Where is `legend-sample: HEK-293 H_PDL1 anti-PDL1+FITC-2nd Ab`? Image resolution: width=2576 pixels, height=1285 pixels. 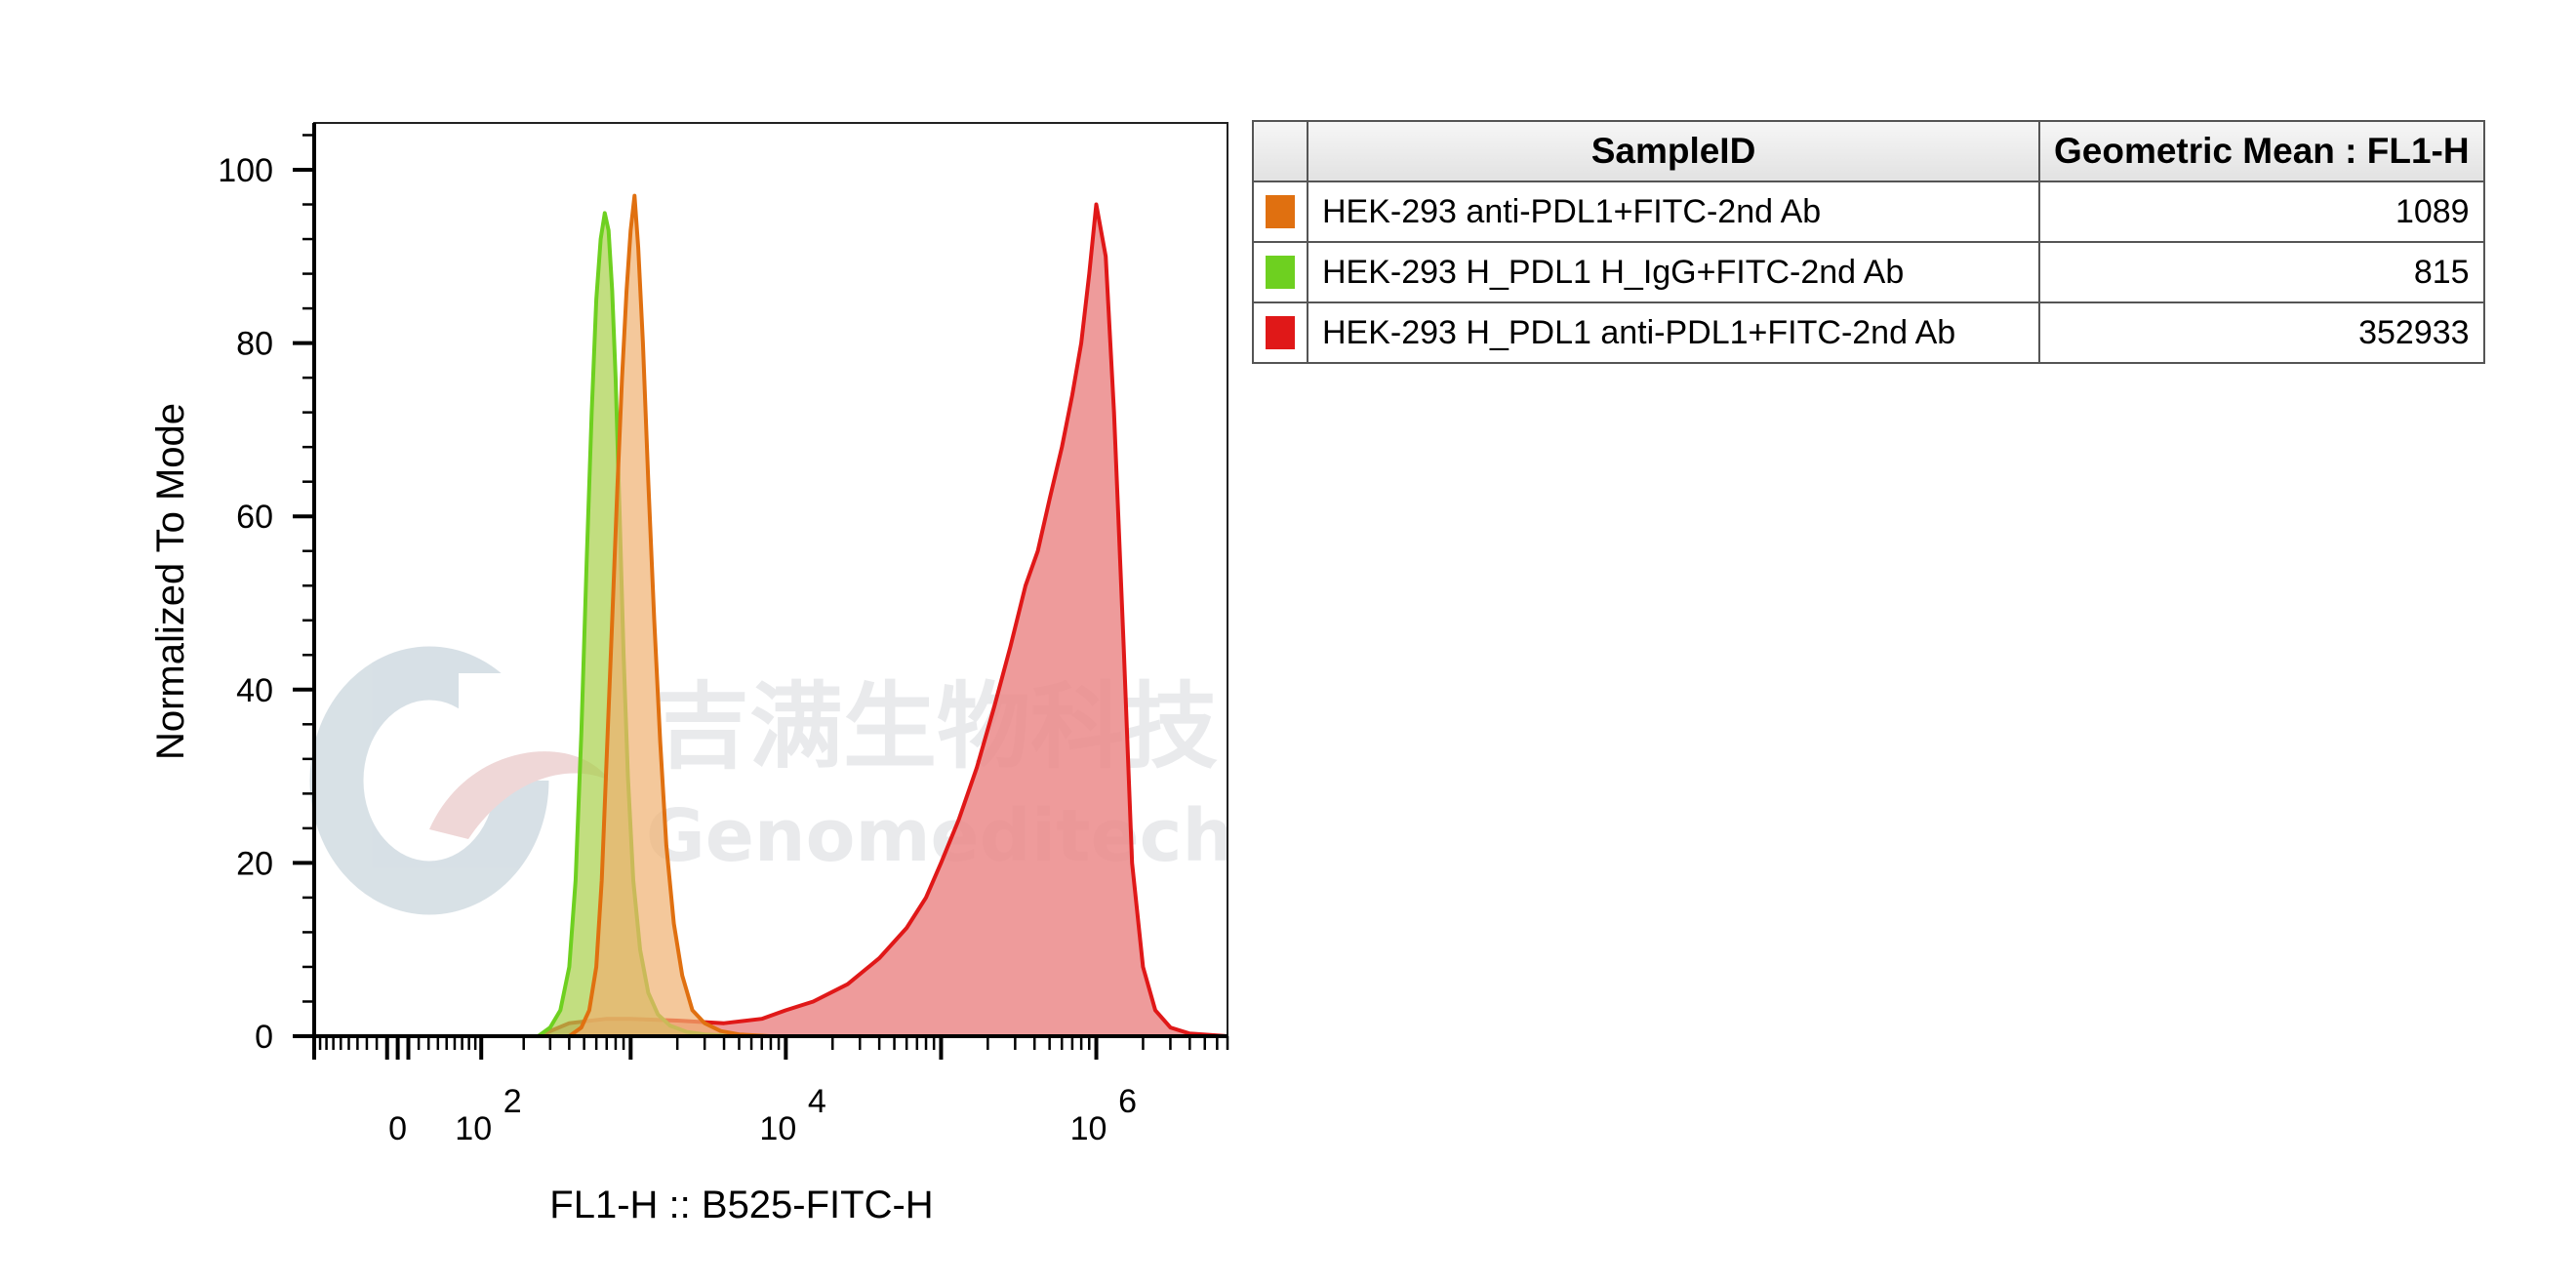 legend-sample: HEK-293 H_PDL1 anti-PDL1+FITC-2nd Ab is located at coordinates (1673, 332).